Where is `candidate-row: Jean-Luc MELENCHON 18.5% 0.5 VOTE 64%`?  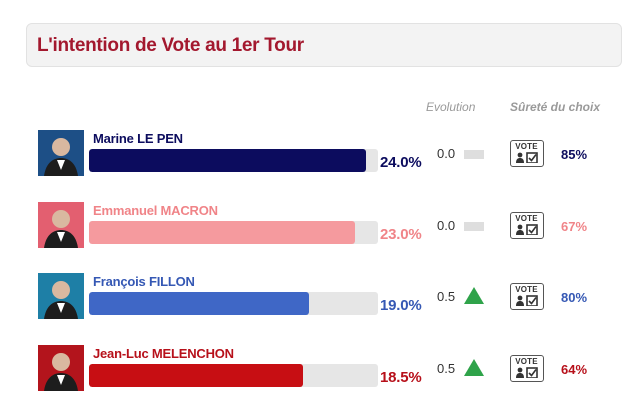
candidate-row: Jean-Luc MELENCHON 18.5% 0.5 VOTE 64% is located at coordinates (320, 371).